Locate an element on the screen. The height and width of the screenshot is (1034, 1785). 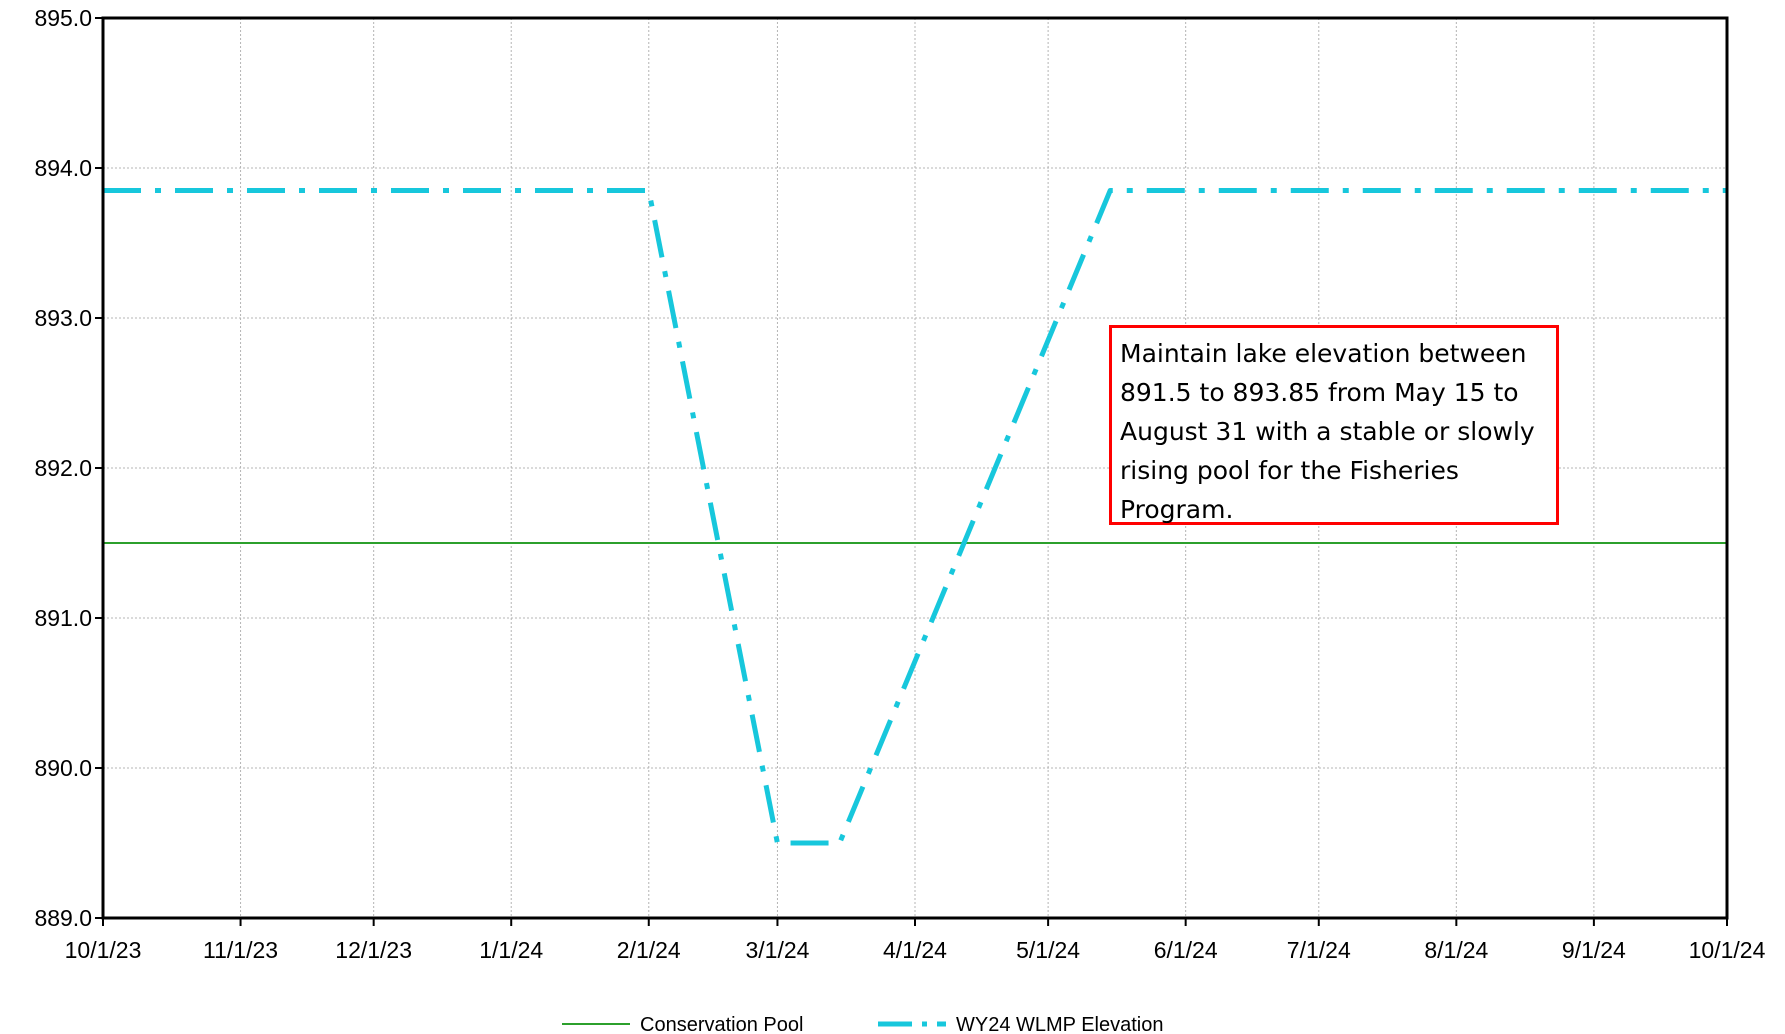
x-tick-label: 7/1/24 is located at coordinates (1319, 950).